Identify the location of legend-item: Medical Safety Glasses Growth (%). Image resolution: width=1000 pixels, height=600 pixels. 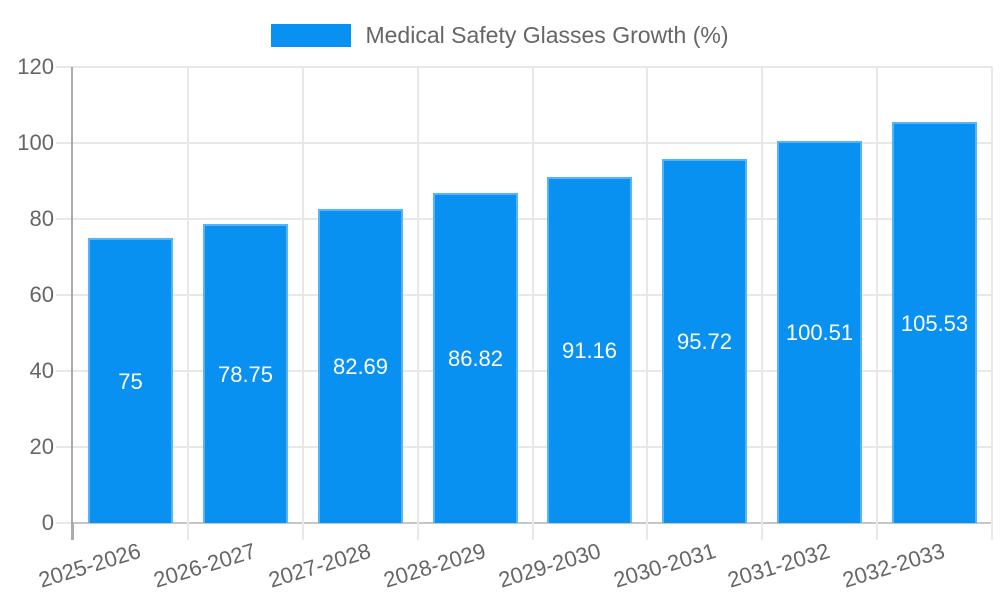
(500, 35).